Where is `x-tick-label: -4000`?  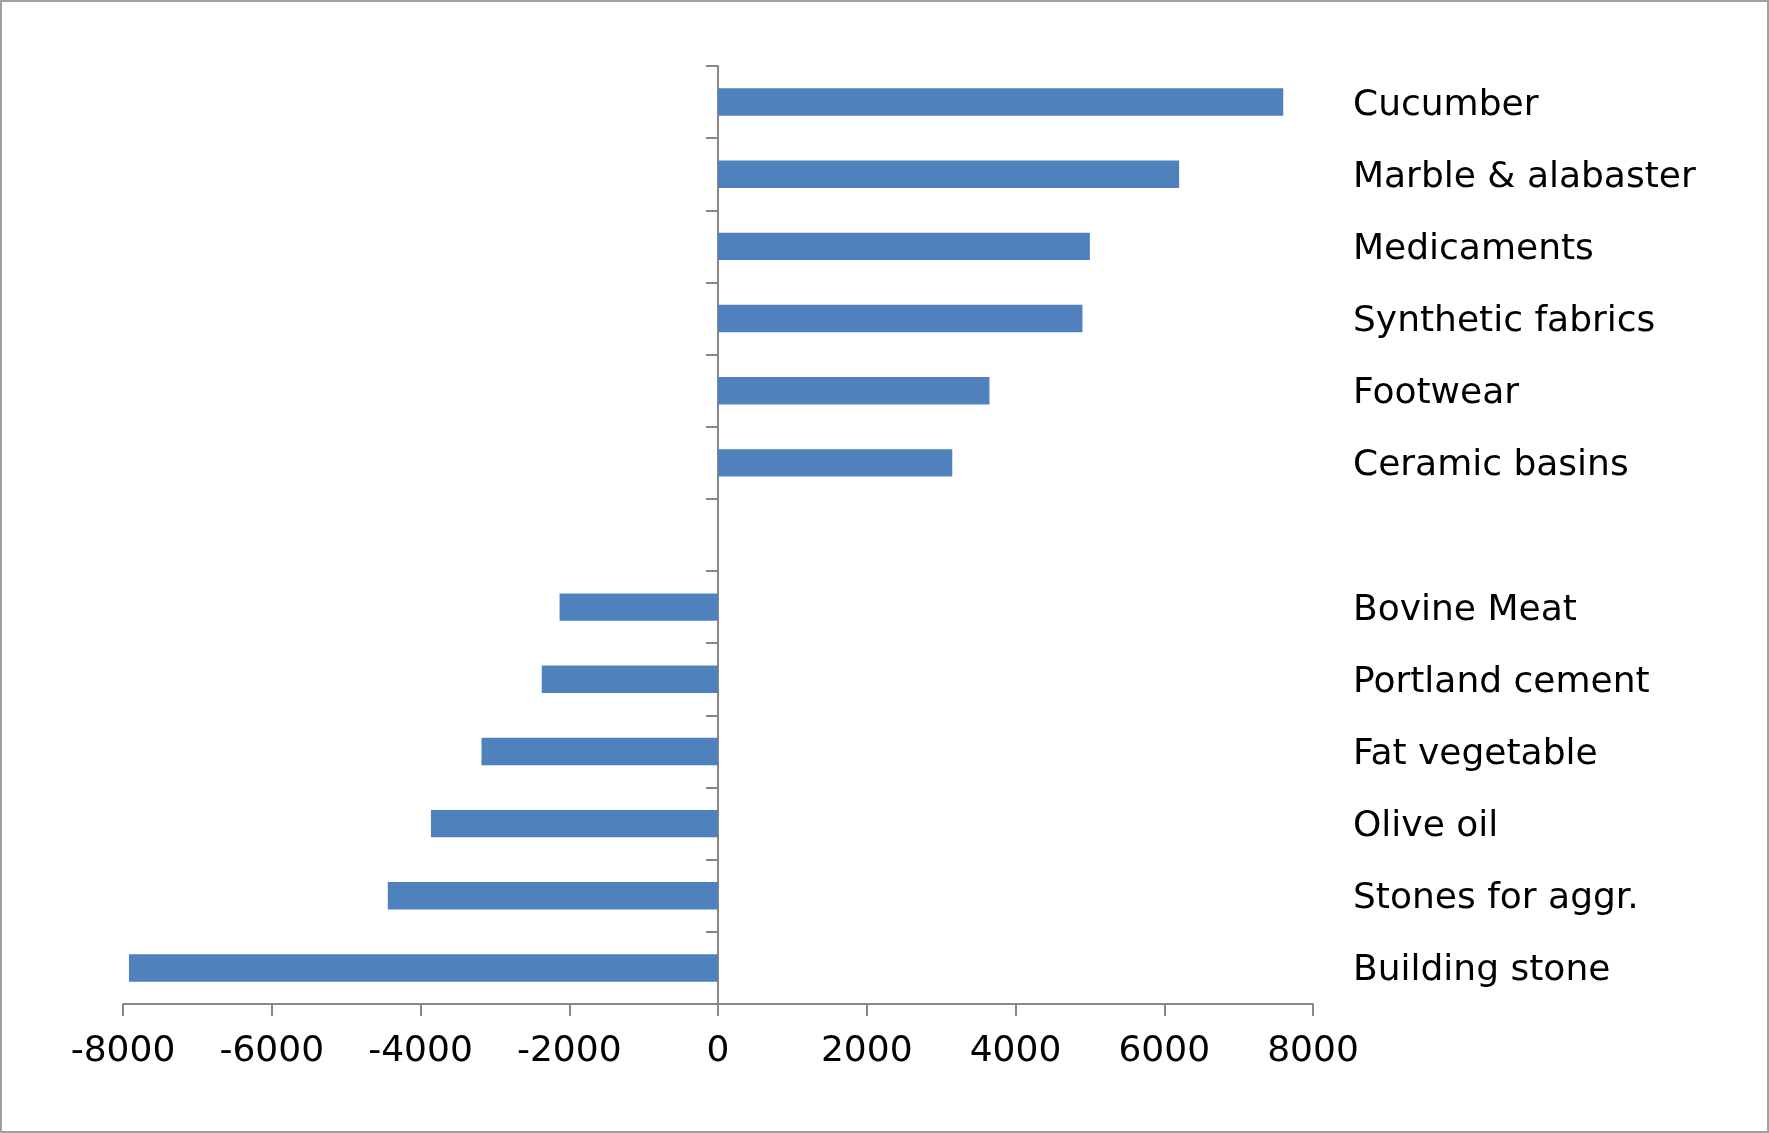 x-tick-label: -4000 is located at coordinates (420, 1048).